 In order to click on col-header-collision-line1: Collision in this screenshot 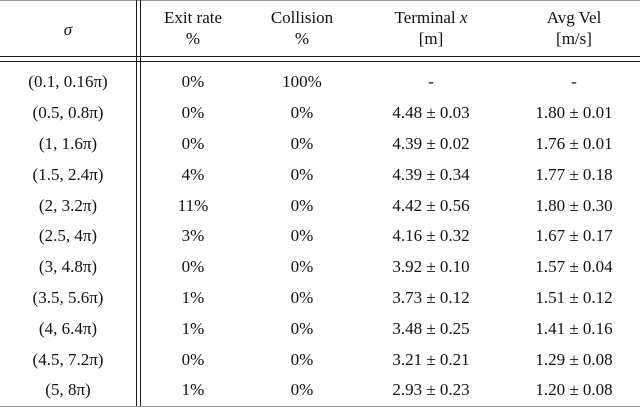, I will do `click(302, 17)`.